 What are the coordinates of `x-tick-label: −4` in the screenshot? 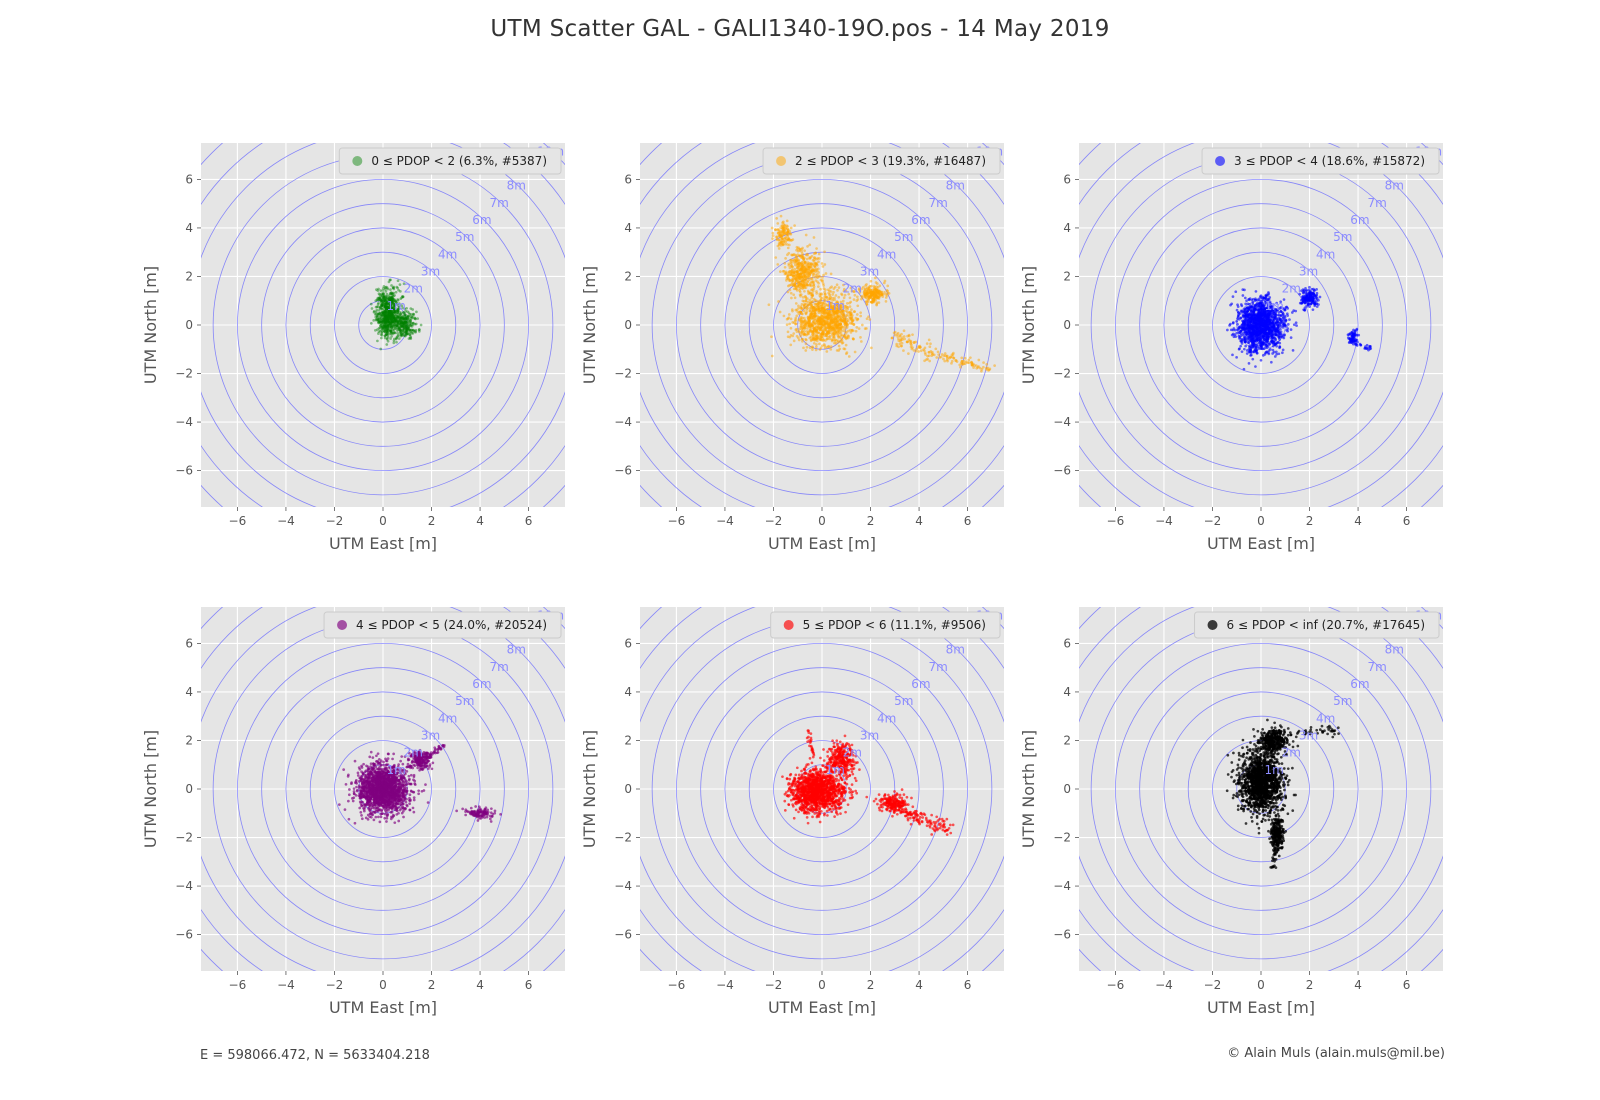 It's located at (1164, 521).